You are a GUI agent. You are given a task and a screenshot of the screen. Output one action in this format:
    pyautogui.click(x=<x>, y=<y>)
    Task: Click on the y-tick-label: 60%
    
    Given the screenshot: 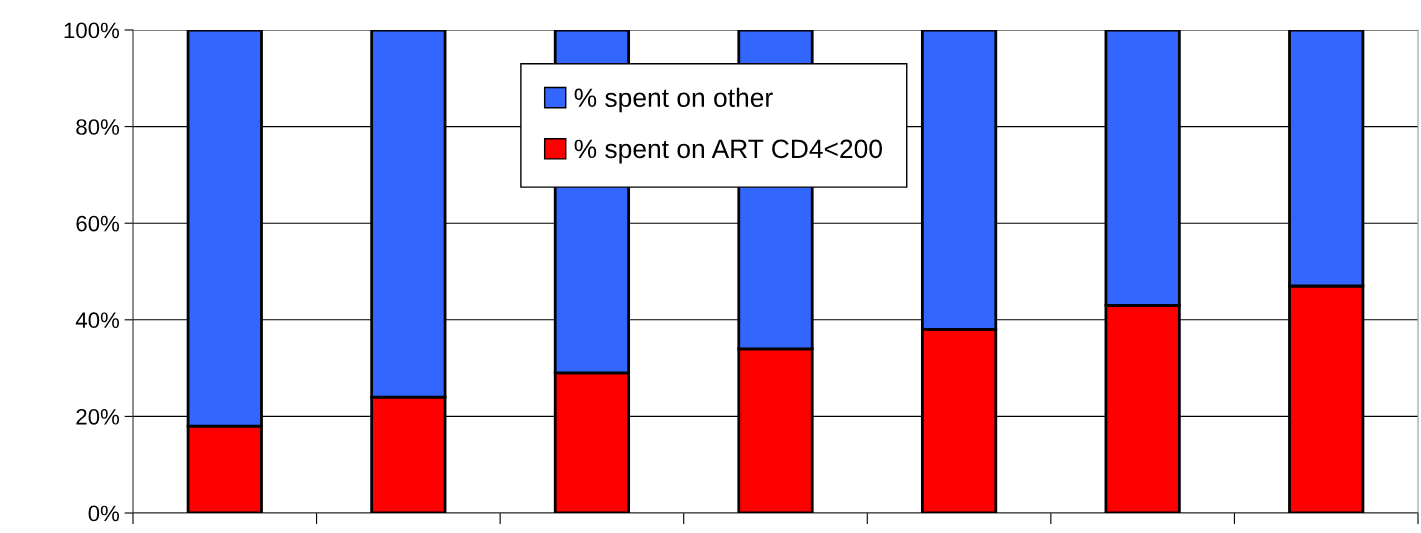 What is the action you would take?
    pyautogui.click(x=98, y=223)
    